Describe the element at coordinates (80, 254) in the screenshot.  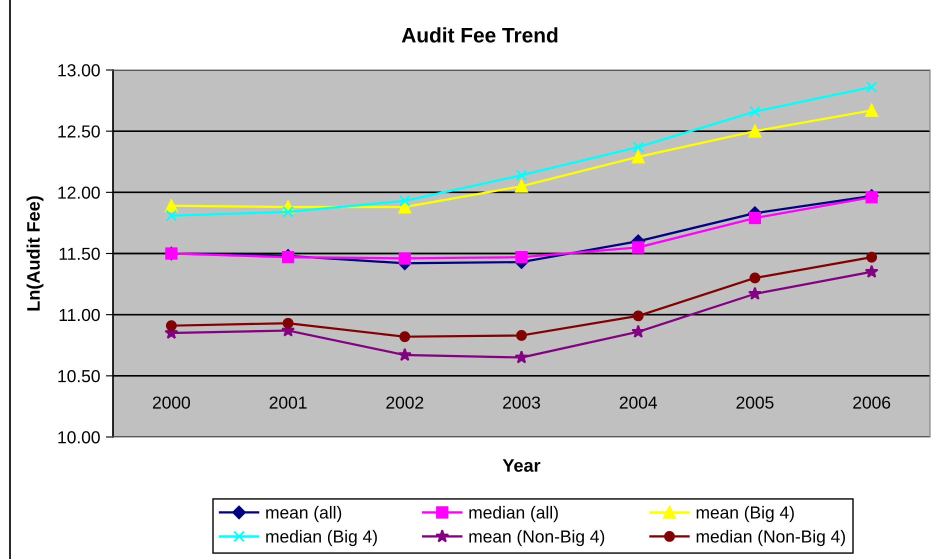
I see `y-tick-label: 11.50` at that location.